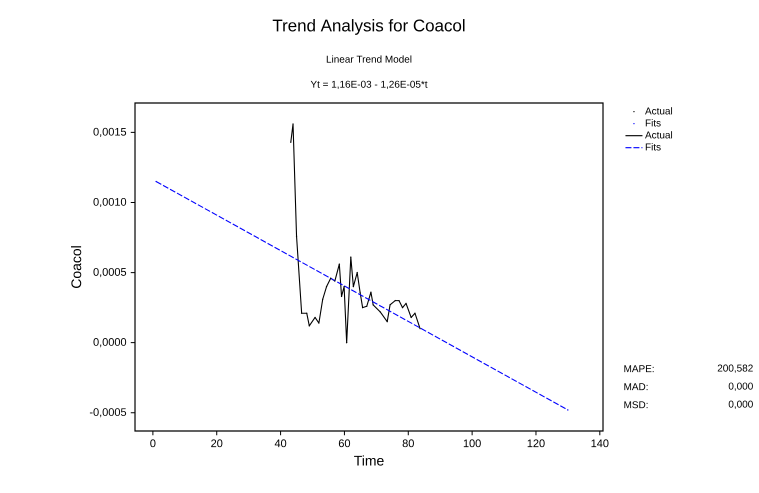  What do you see at coordinates (636, 386) in the screenshot?
I see `text: MAD:` at bounding box center [636, 386].